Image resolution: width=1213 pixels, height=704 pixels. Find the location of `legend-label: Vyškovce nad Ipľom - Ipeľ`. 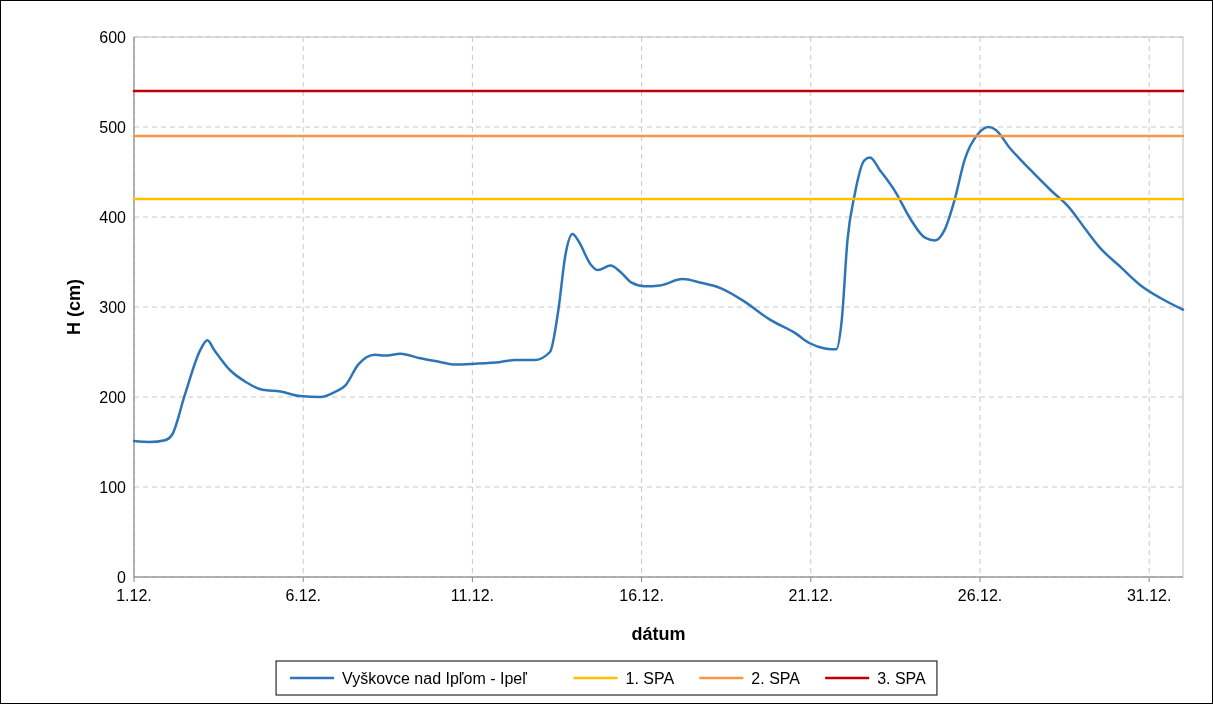

legend-label: Vyškovce nad Ipľom - Ipeľ is located at coordinates (435, 678).